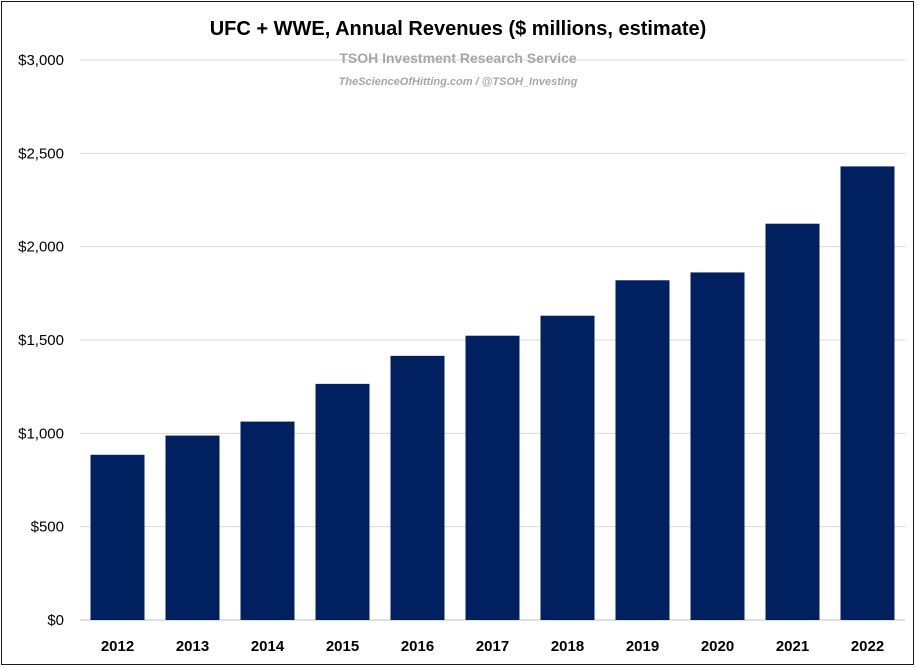  What do you see at coordinates (867, 646) in the screenshot?
I see `x-tick-label: 2022` at bounding box center [867, 646].